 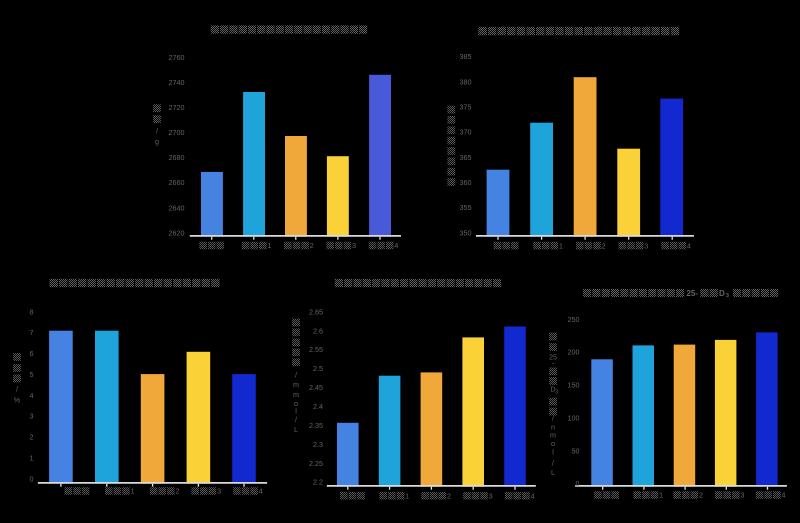 I want to click on svg-text: 2680, so click(x=177, y=157).